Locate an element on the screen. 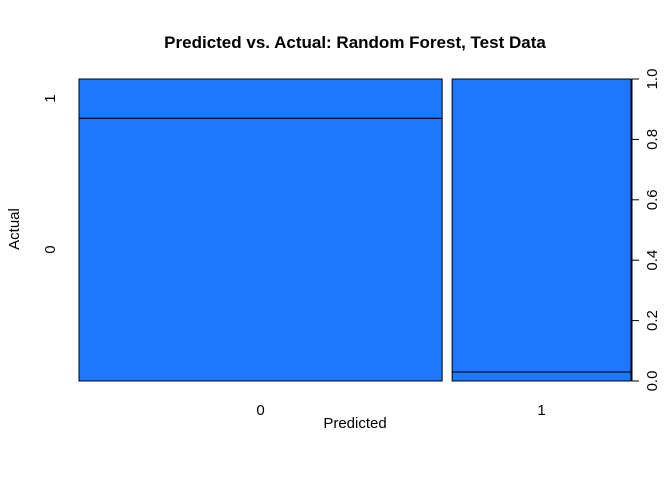 This screenshot has height=480, width=672. right-axis-tick-label: 1.0 is located at coordinates (652, 79).